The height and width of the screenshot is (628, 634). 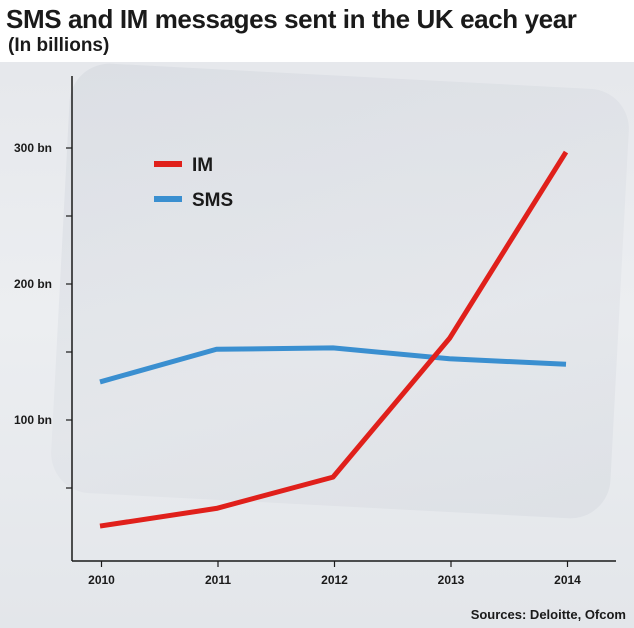 I want to click on source-note: Sources: Deloitte, Ofcom, so click(x=548, y=614).